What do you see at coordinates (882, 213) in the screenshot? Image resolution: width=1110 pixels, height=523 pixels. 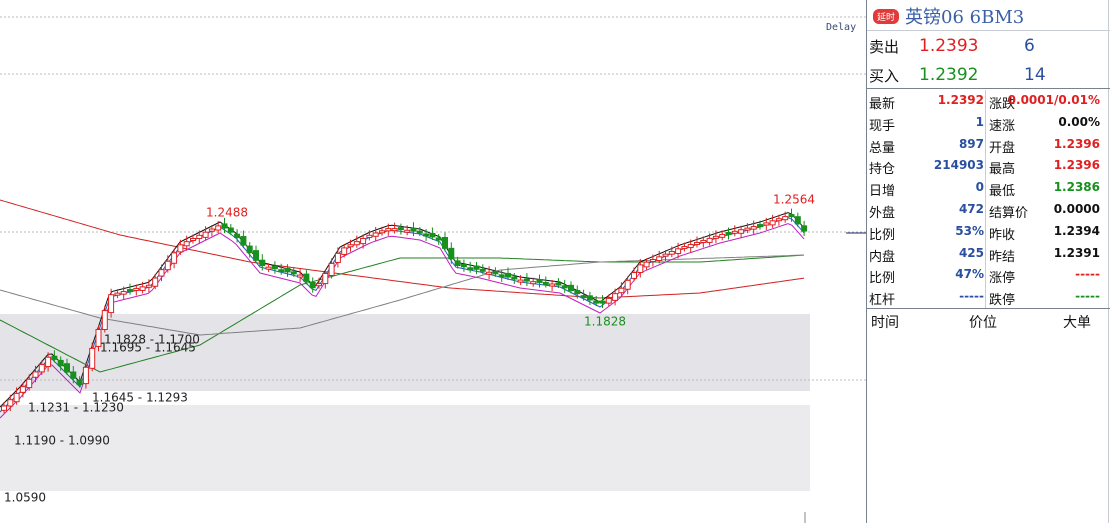 I see `stat-label: 外盘` at bounding box center [882, 213].